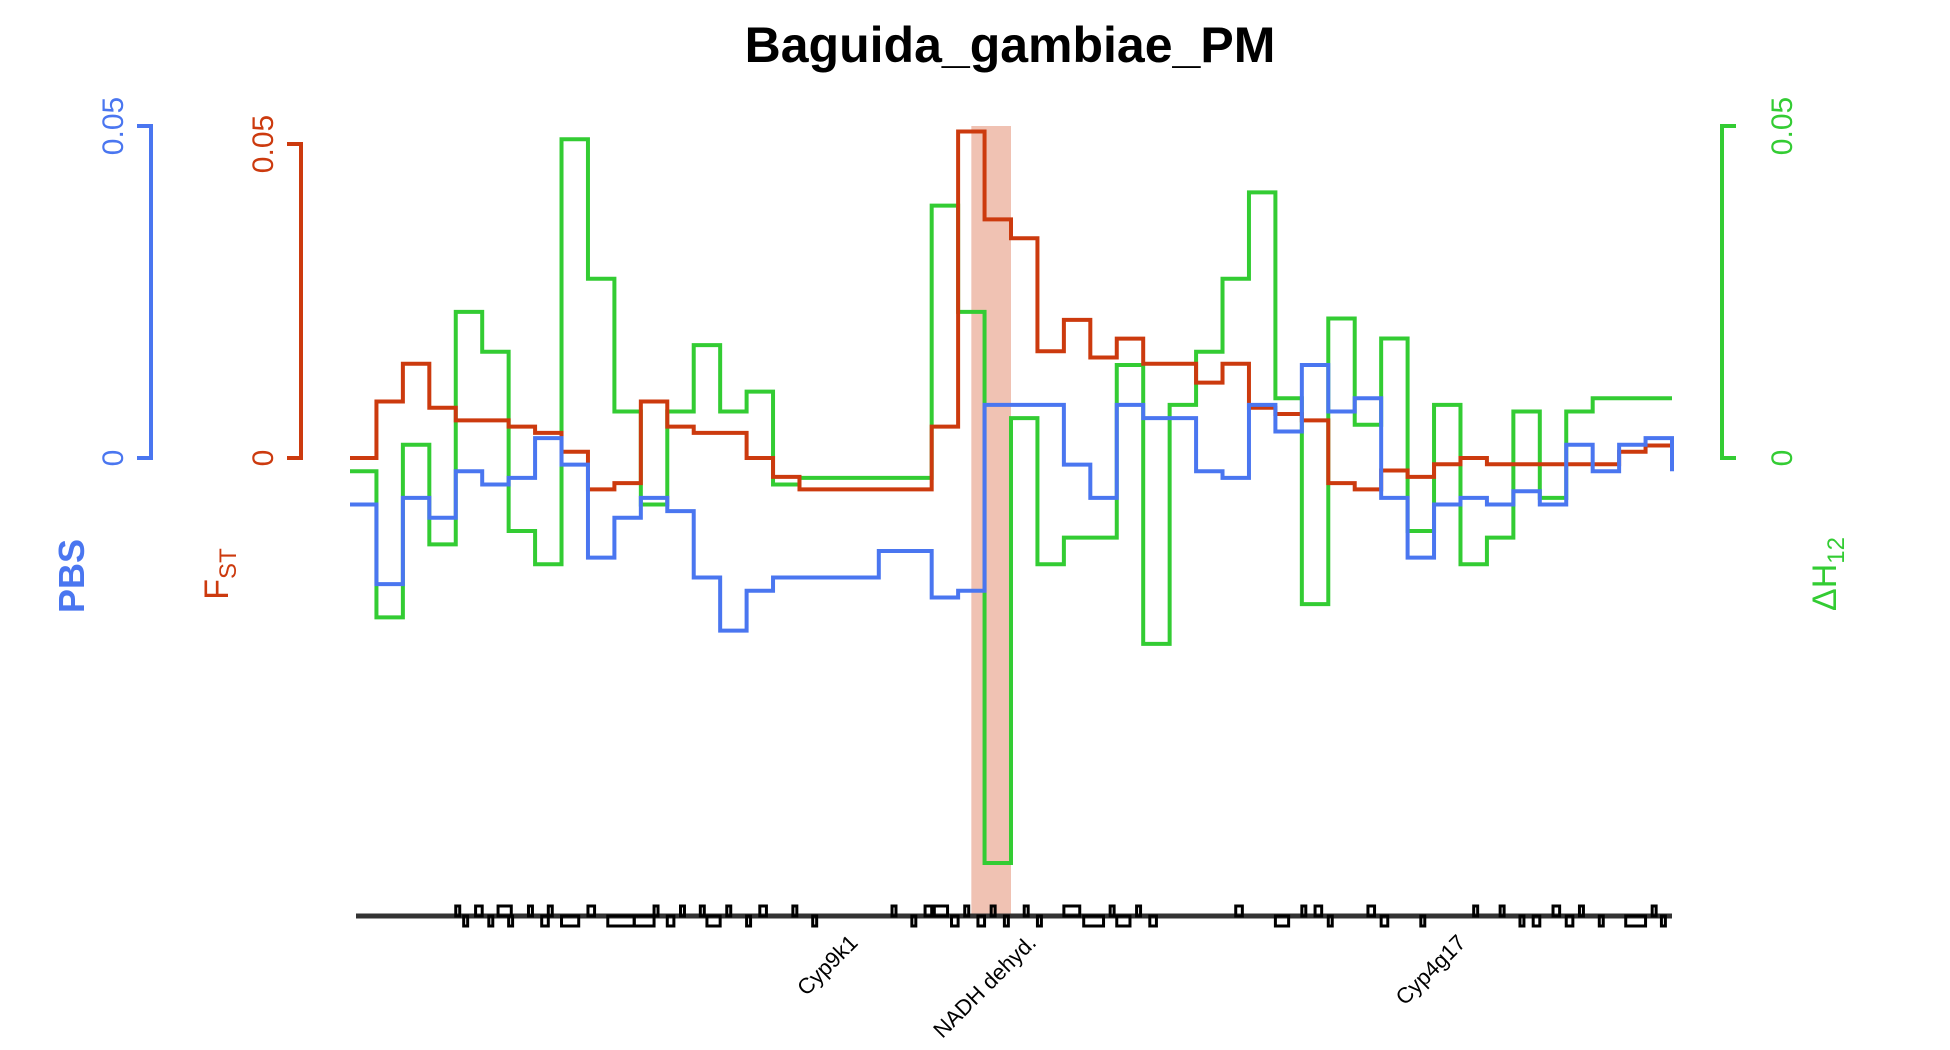 The width and height of the screenshot is (1950, 1050). I want to click on gene-label: NADH dehyd., so click(984, 986).